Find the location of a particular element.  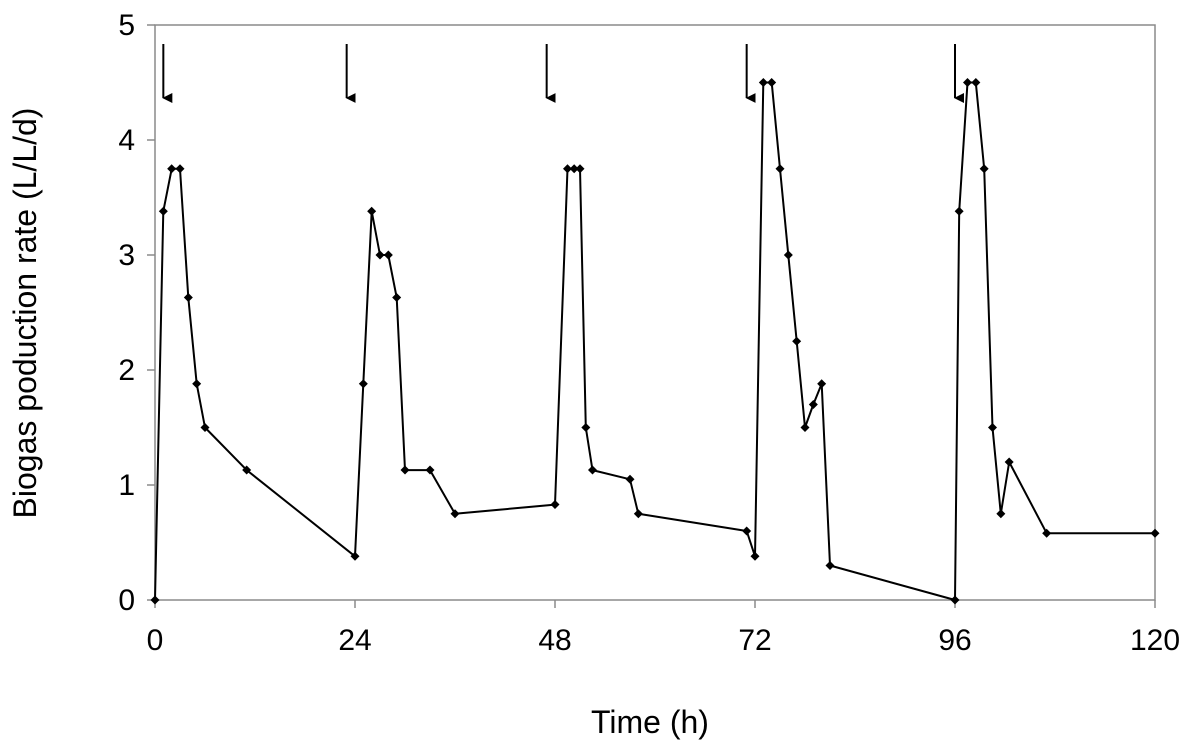

y-tick-label: 3 is located at coordinates (126, 255).